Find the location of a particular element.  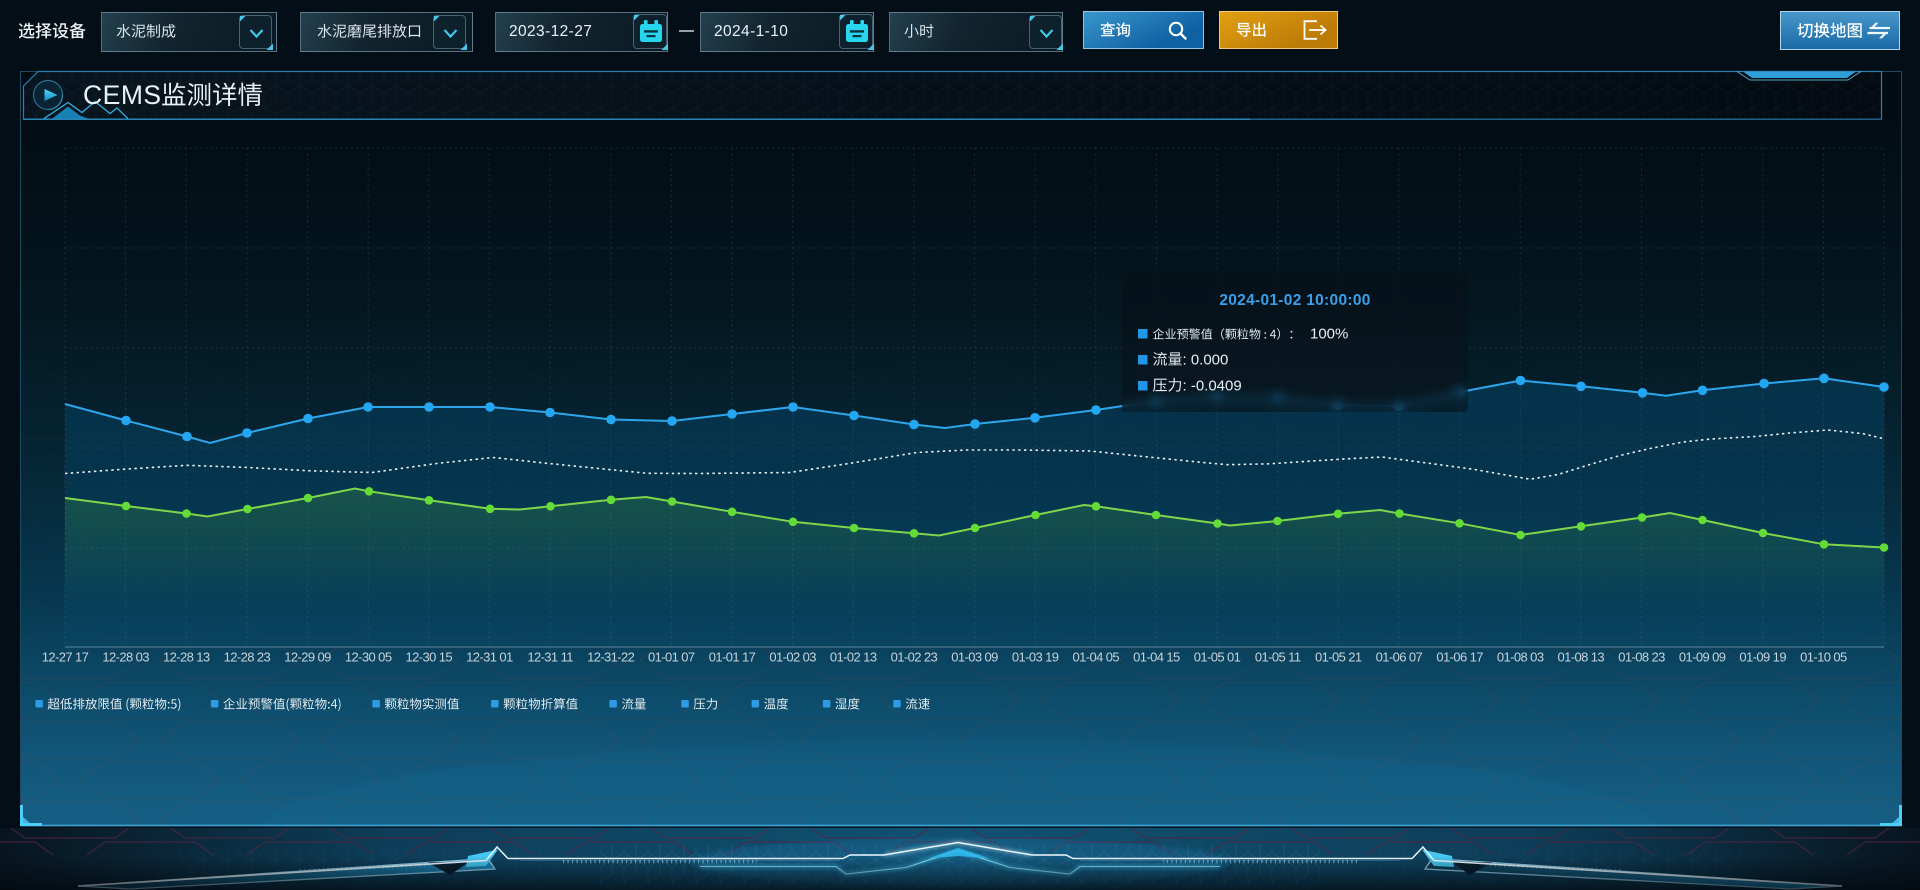

svg-text: 01-08 03 is located at coordinates (1520, 657).